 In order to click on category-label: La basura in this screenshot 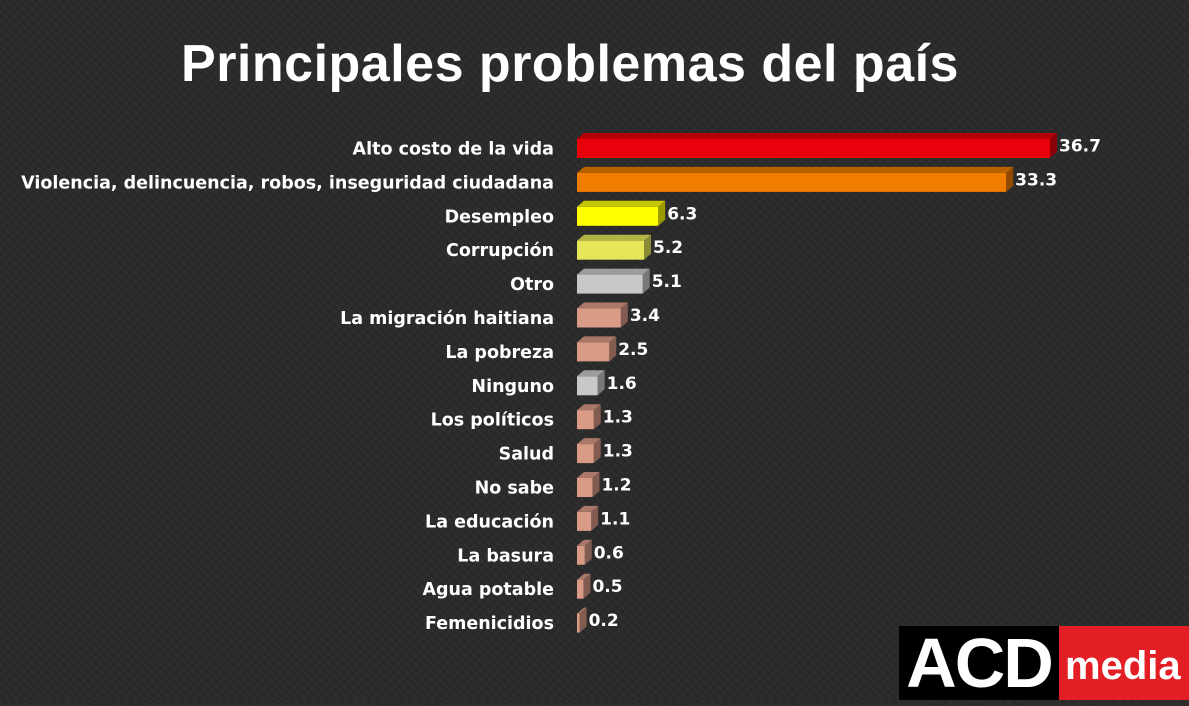, I will do `click(505, 556)`.